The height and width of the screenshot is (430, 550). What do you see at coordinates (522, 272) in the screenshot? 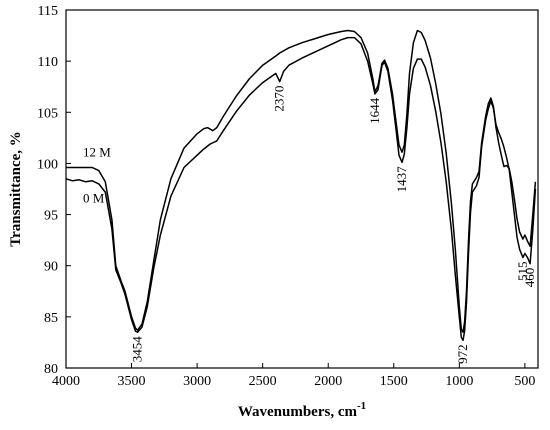
I see `peak-label: 515` at bounding box center [522, 272].